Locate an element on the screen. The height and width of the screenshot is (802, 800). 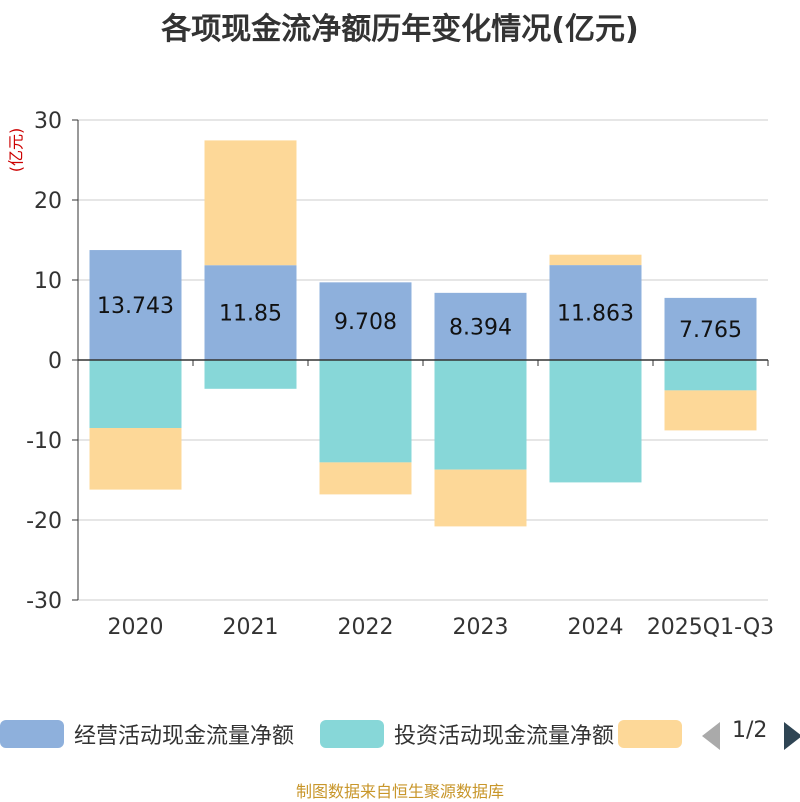
data-label-operating: 13.743 is located at coordinates (135, 306).